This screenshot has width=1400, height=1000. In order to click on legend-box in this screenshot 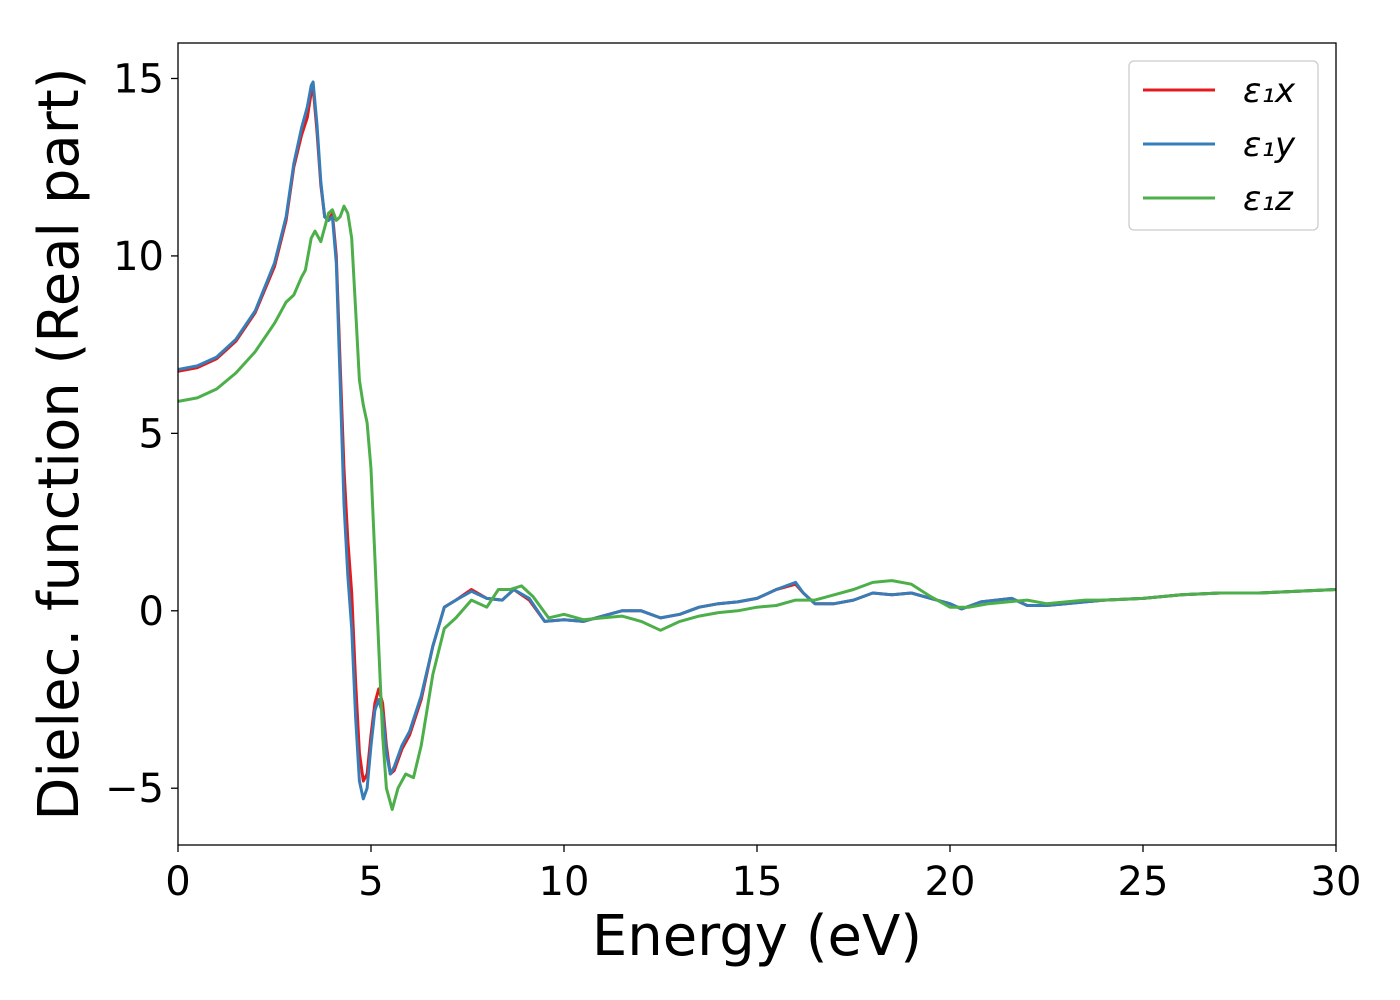, I will do `click(1223, 145)`.